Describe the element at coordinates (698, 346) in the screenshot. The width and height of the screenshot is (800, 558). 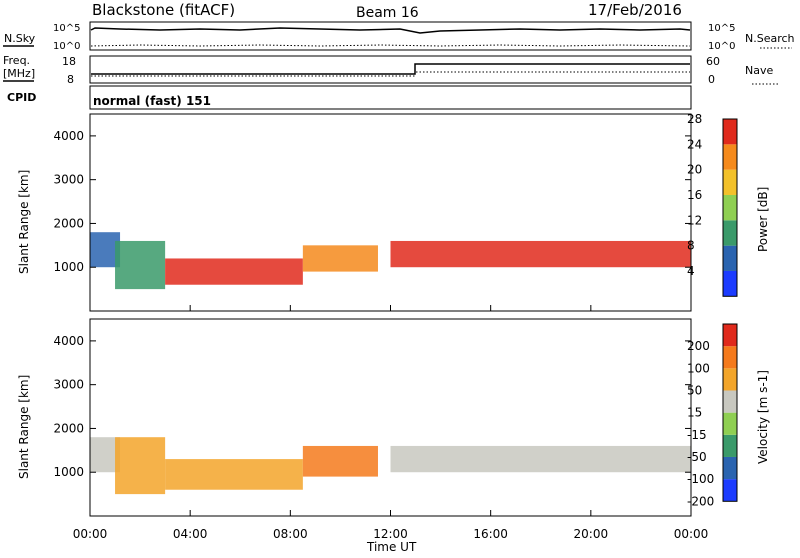
I see `velocity-colorbar-tick-0: 200` at that location.